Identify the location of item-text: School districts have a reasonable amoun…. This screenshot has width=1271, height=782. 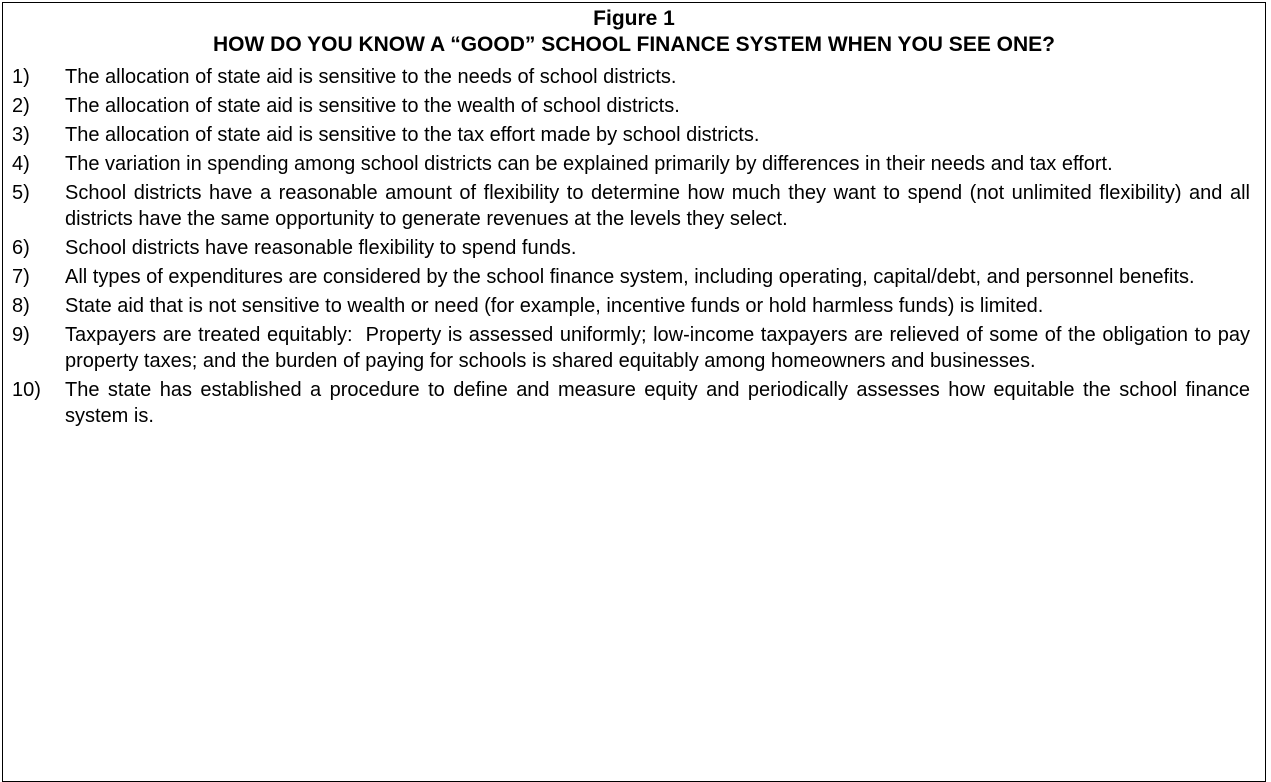
(660, 206).